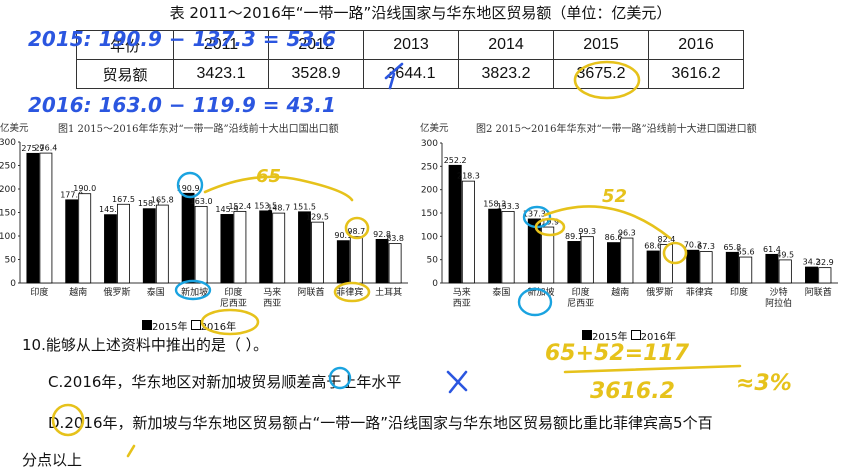 The height and width of the screenshot is (470, 841). What do you see at coordinates (225, 382) in the screenshot?
I see `option-c: C.2016年，华东地区对新加坡贸易顺差高于上年水平` at bounding box center [225, 382].